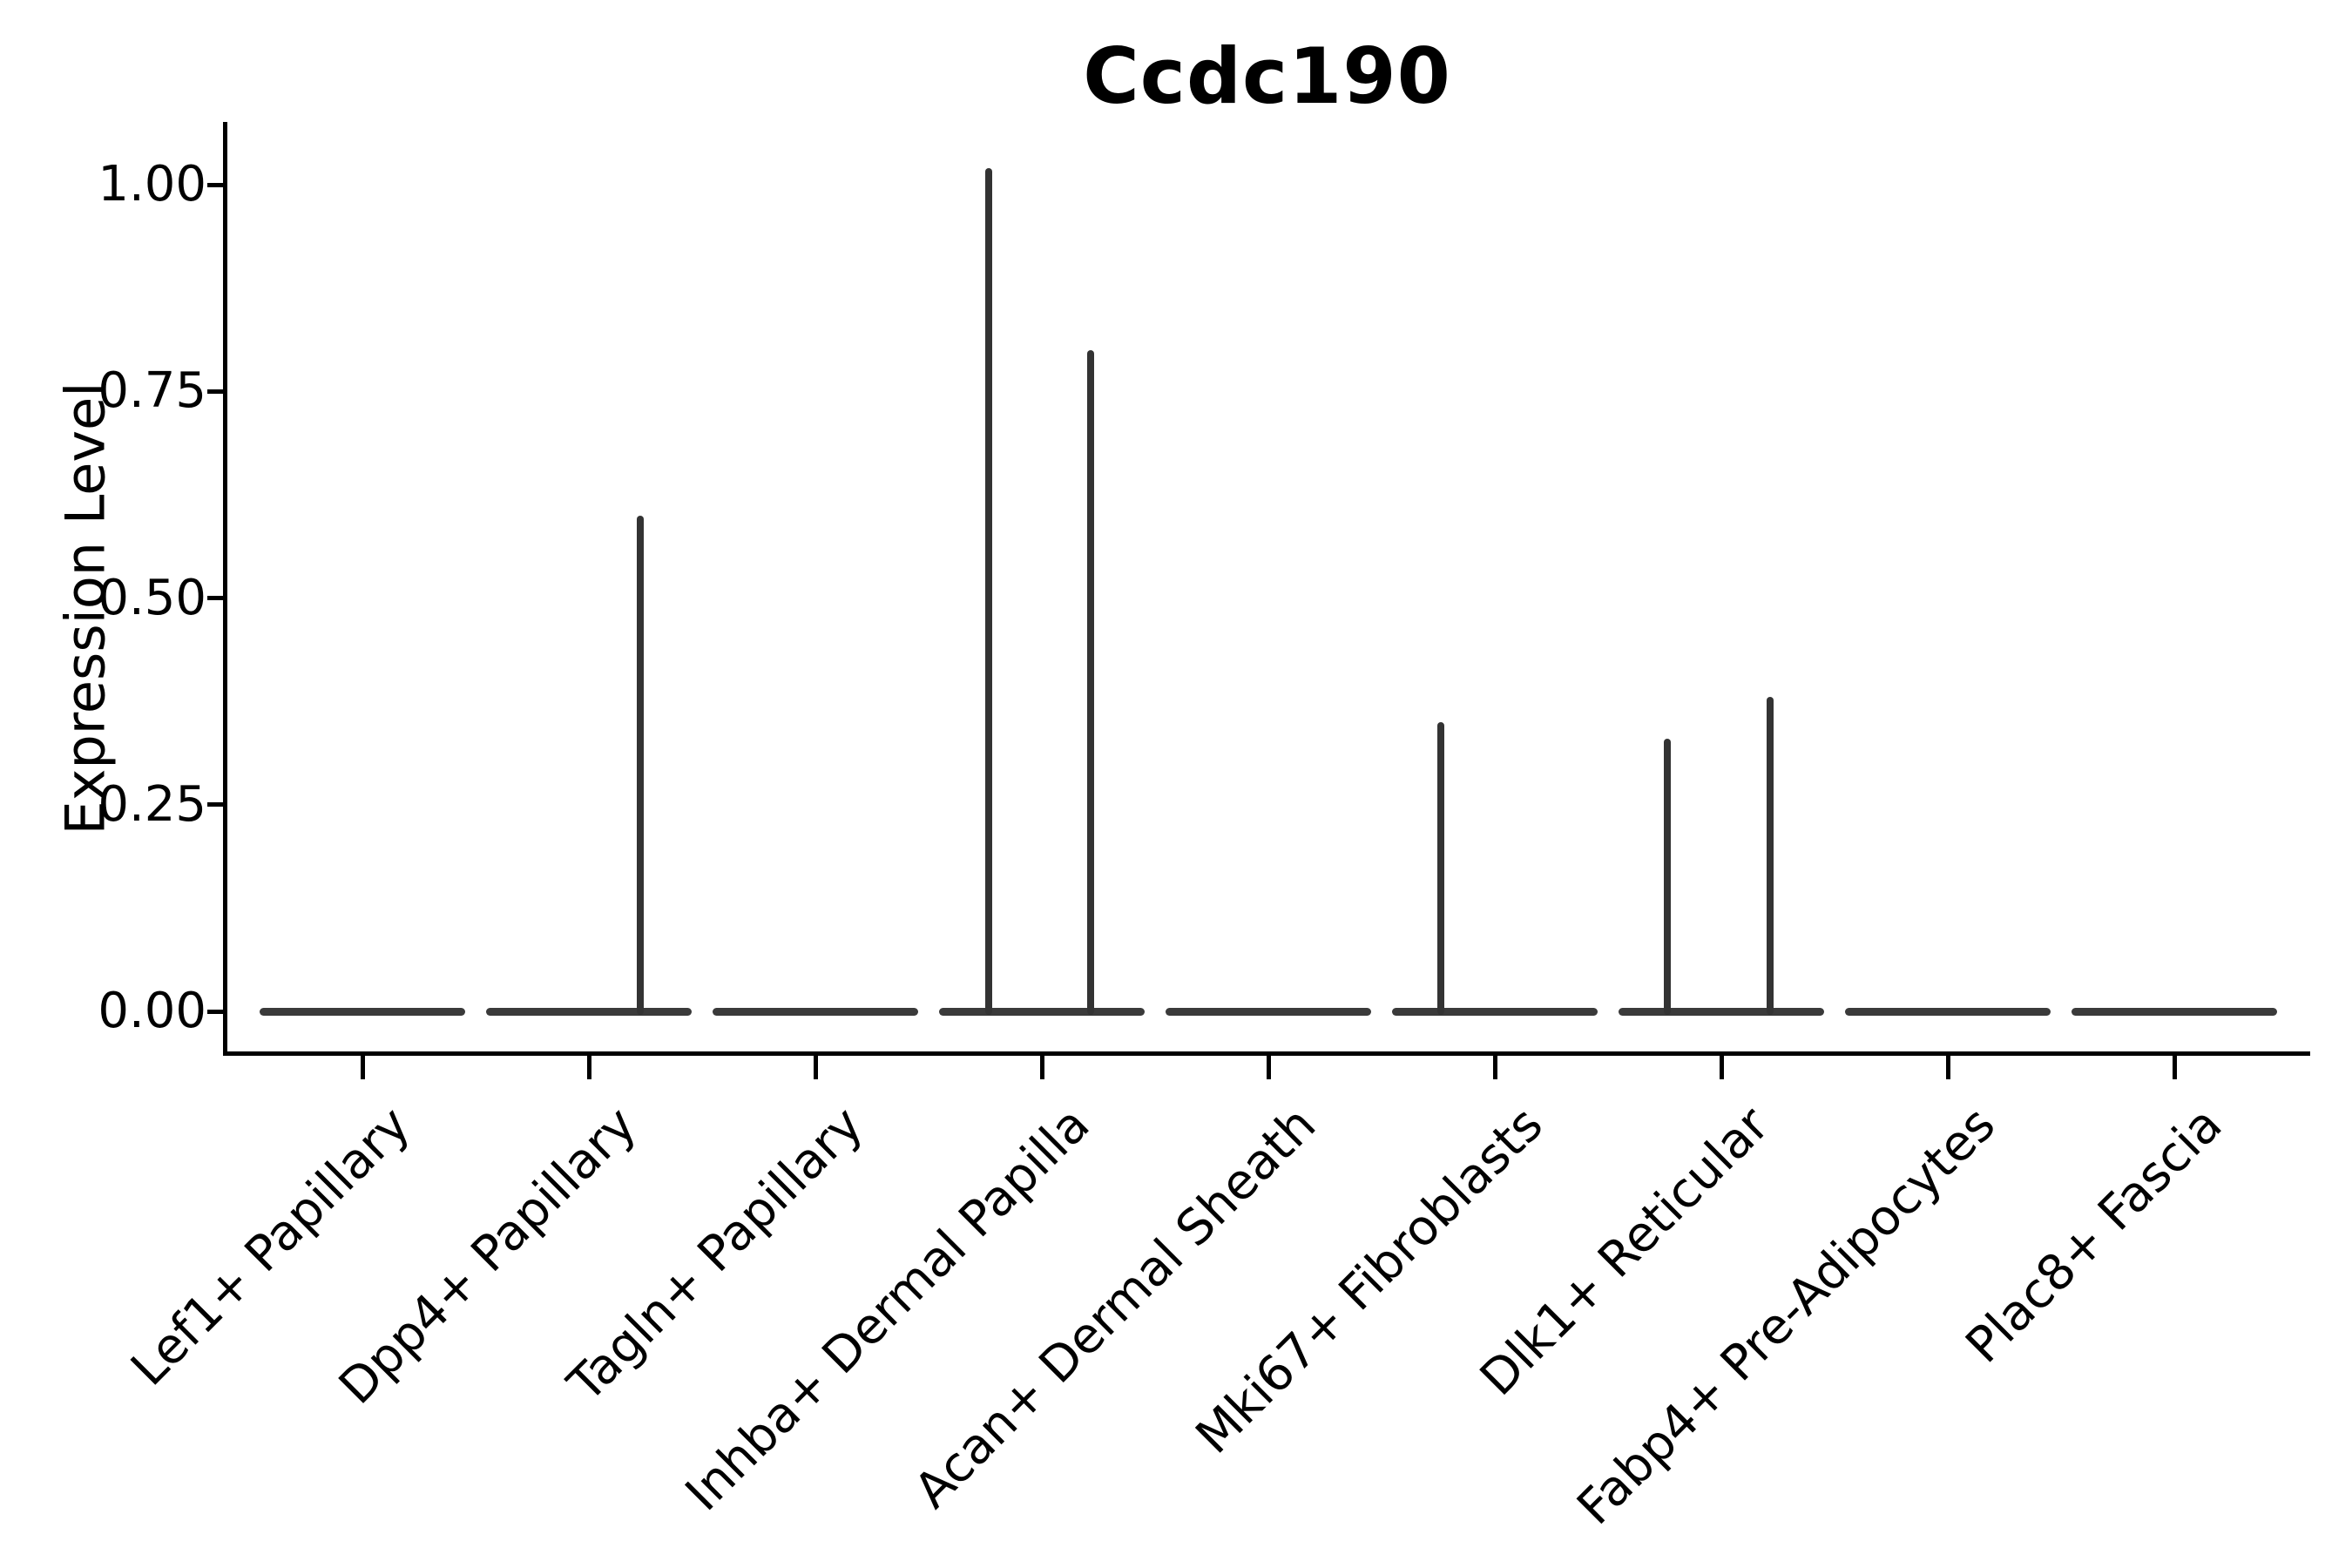 This screenshot has width=2352, height=1568. What do you see at coordinates (152, 184) in the screenshot?
I see `y-tick-label: 1.00` at bounding box center [152, 184].